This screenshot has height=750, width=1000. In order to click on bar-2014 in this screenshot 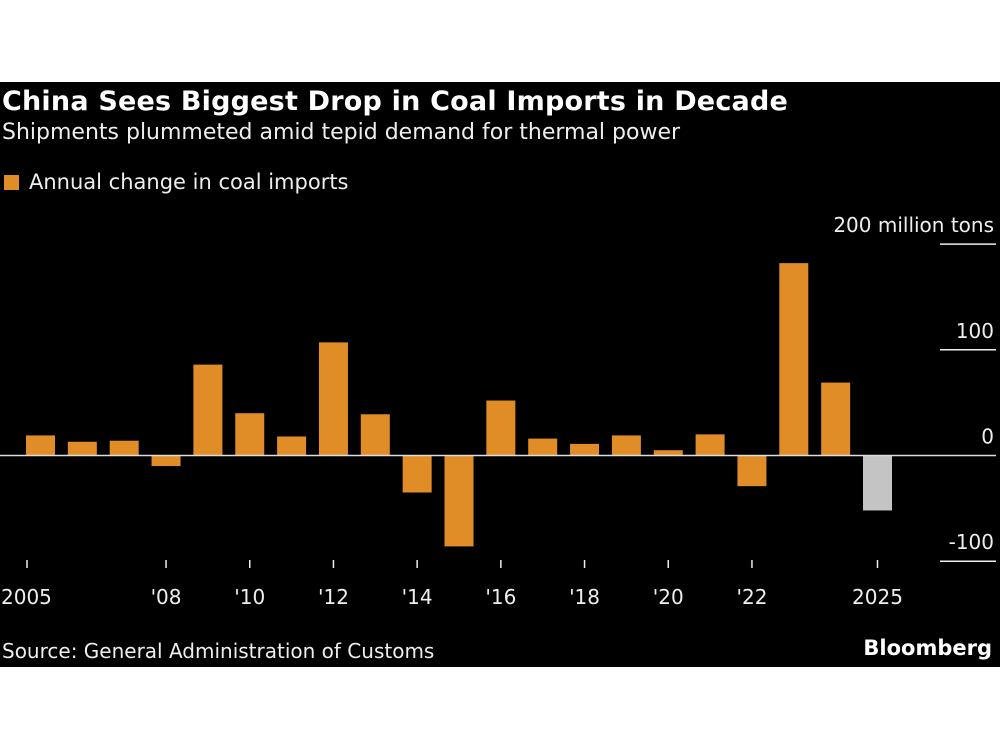, I will do `click(417, 474)`.